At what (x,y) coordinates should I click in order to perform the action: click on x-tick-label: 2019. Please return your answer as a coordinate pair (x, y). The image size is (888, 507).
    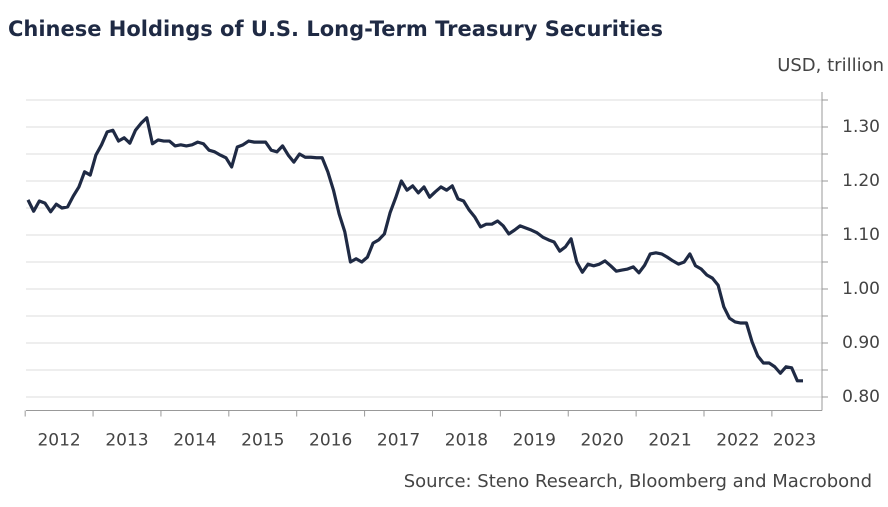
    Looking at the image, I should click on (534, 441).